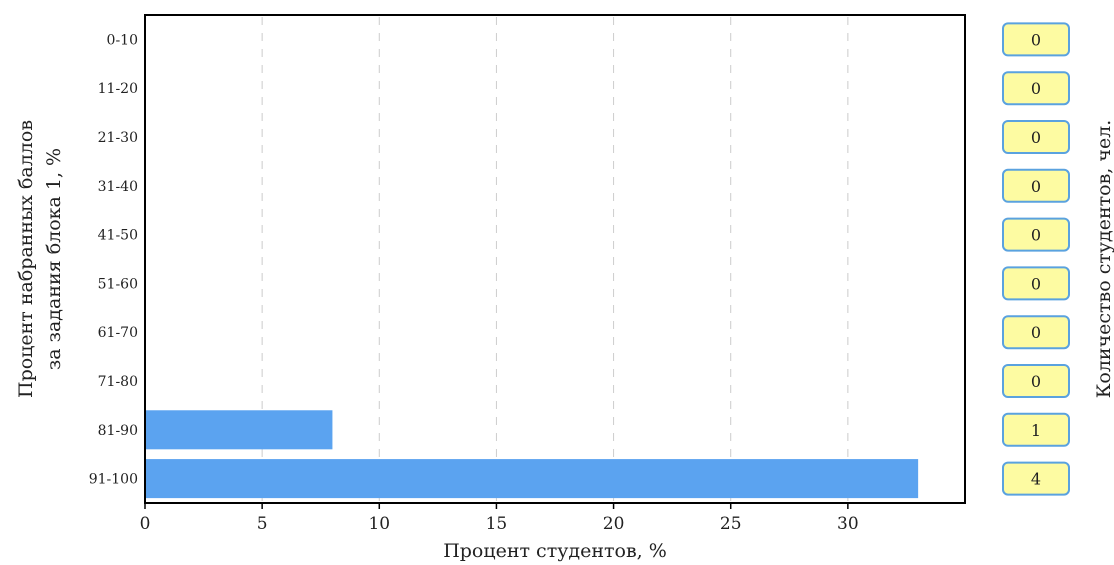  What do you see at coordinates (262, 524) in the screenshot?
I see `x-tick-label: 5` at bounding box center [262, 524].